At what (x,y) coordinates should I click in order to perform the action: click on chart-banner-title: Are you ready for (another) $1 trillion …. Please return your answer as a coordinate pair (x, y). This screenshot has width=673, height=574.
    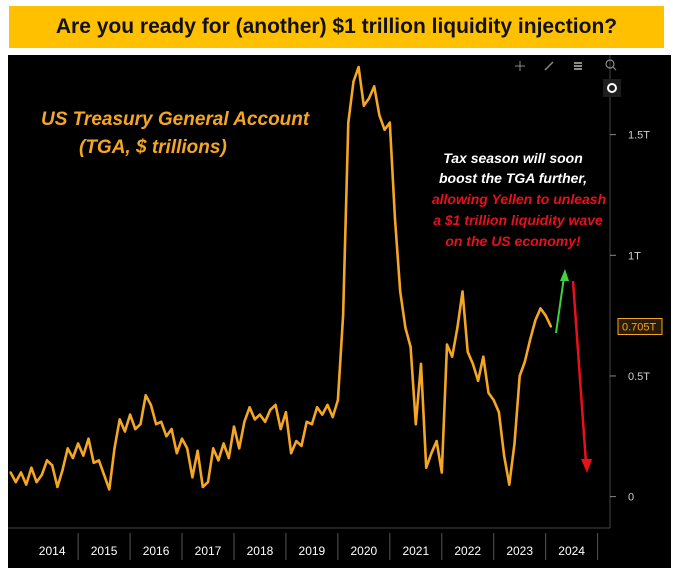
    Looking at the image, I should click on (336, 27).